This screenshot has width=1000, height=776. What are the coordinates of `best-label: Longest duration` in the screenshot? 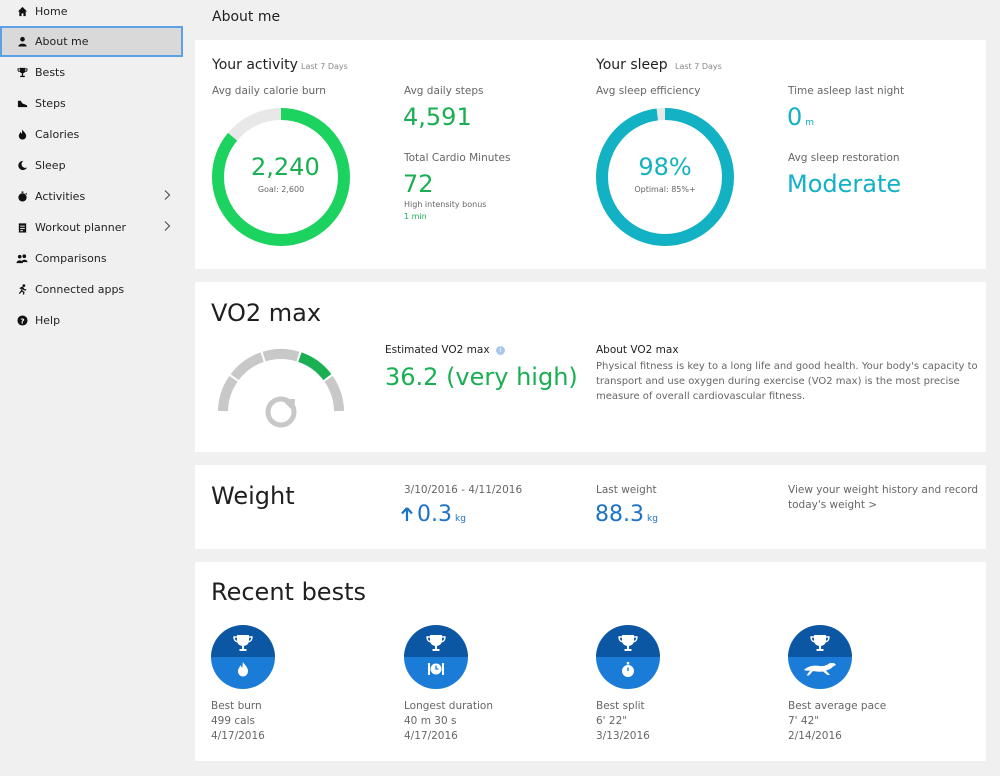 It's located at (448, 706).